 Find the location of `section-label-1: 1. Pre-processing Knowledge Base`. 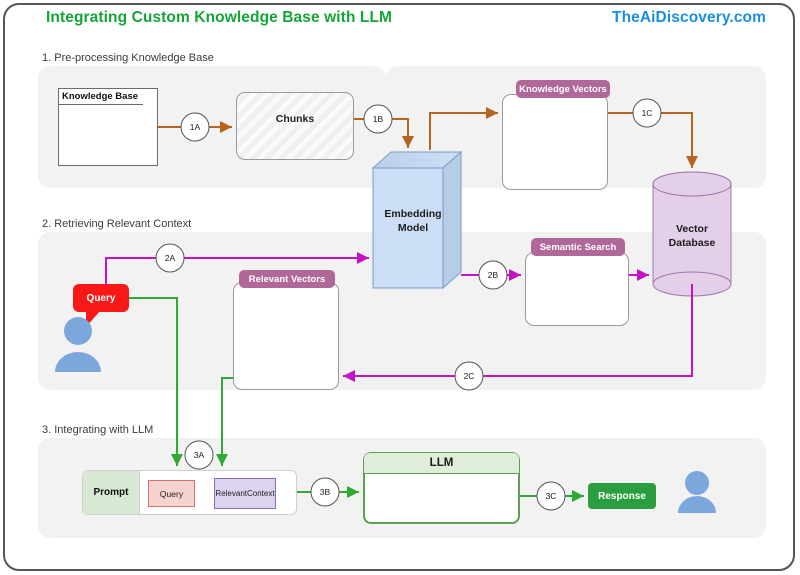

section-label-1: 1. Pre-processing Knowledge Base is located at coordinates (128, 58).